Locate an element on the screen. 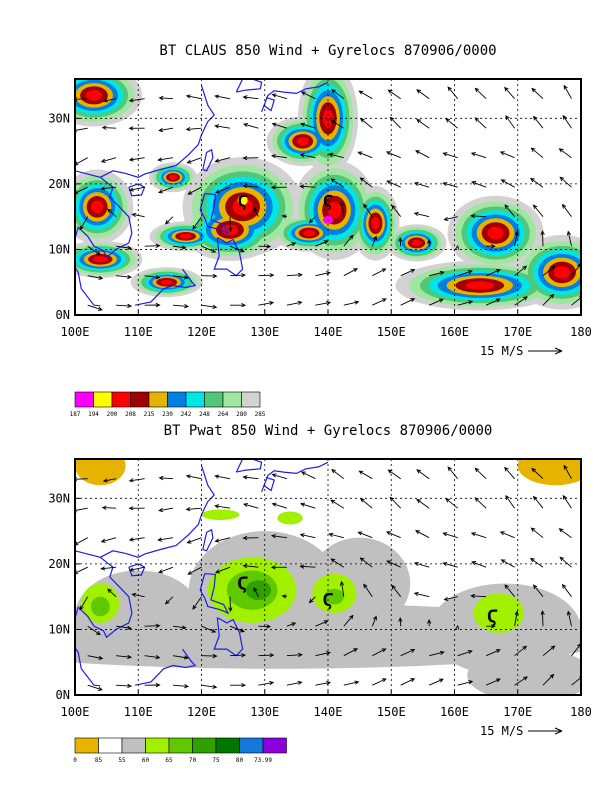 This screenshot has width=612, height=796. colorbar-label: 242 is located at coordinates (186, 414).